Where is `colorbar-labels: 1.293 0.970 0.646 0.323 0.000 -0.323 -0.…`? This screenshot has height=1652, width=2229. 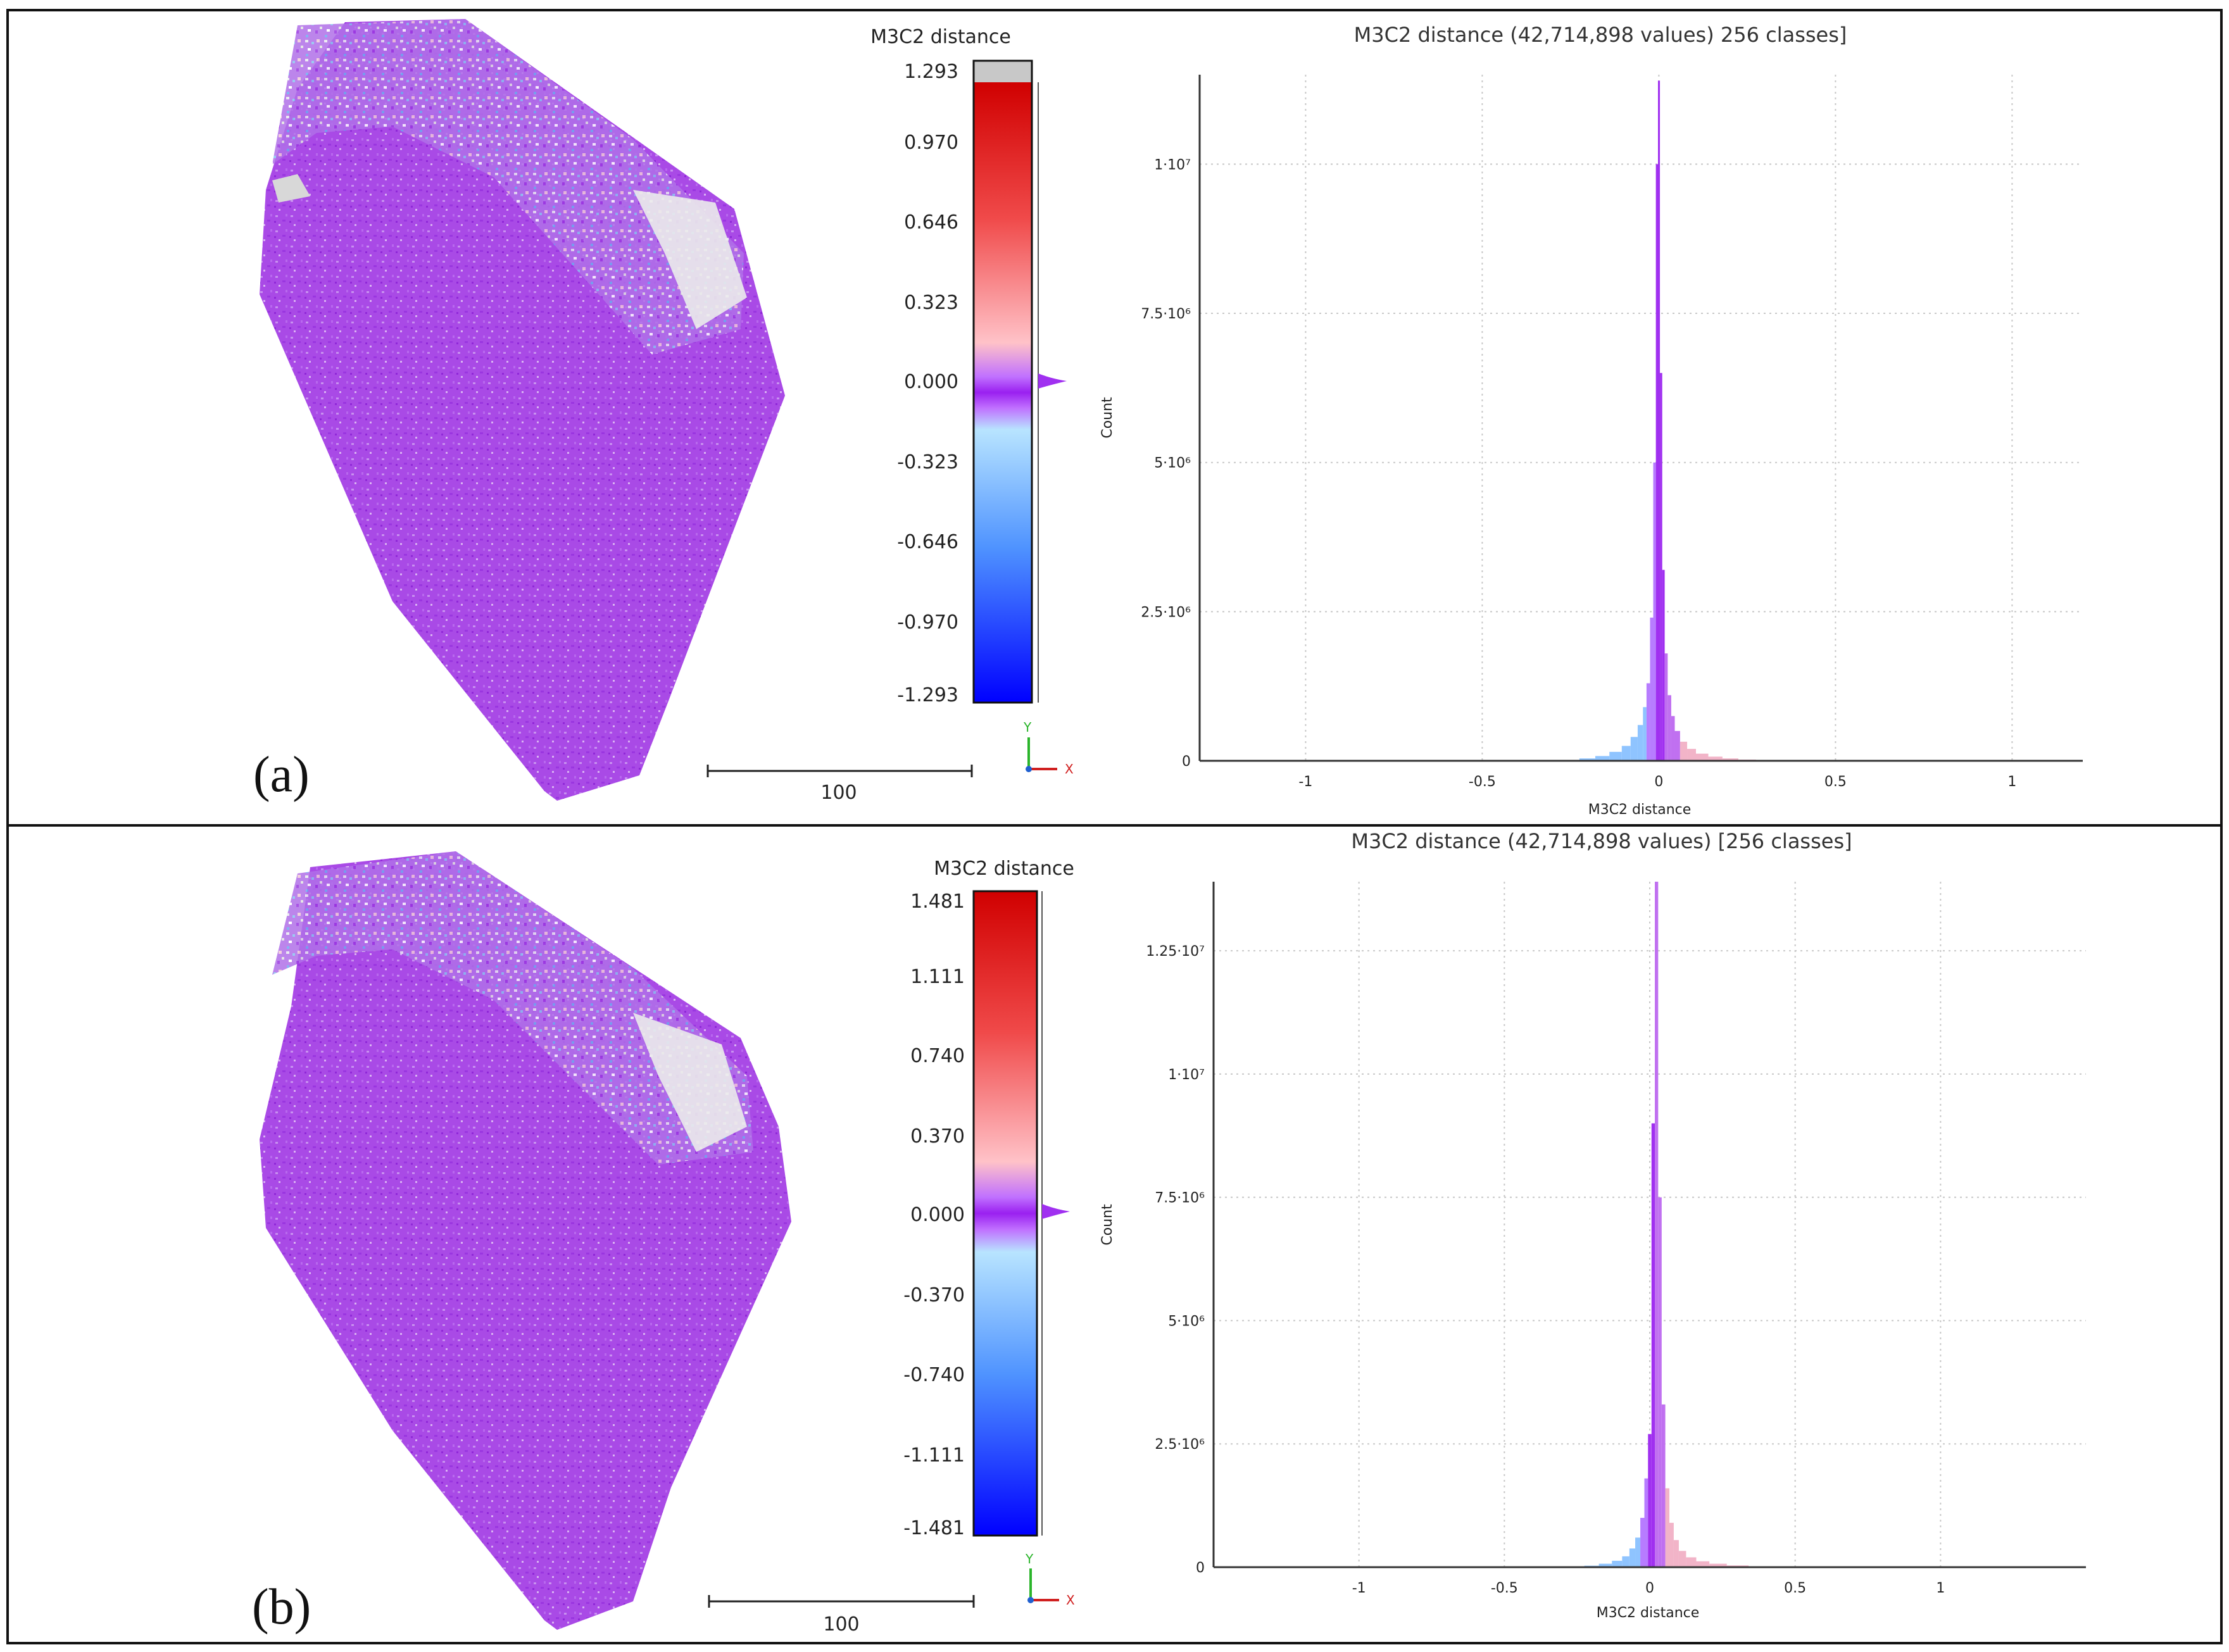
colorbar-labels: 1.293 0.970 0.646 0.323 0.000 -0.323 -0.… is located at coordinates (927, 383).